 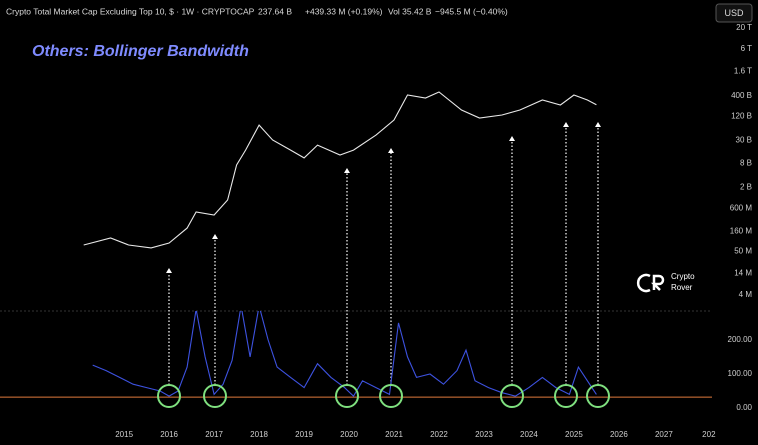 What do you see at coordinates (529, 434) in the screenshot?
I see `x-tick-label: 2024` at bounding box center [529, 434].